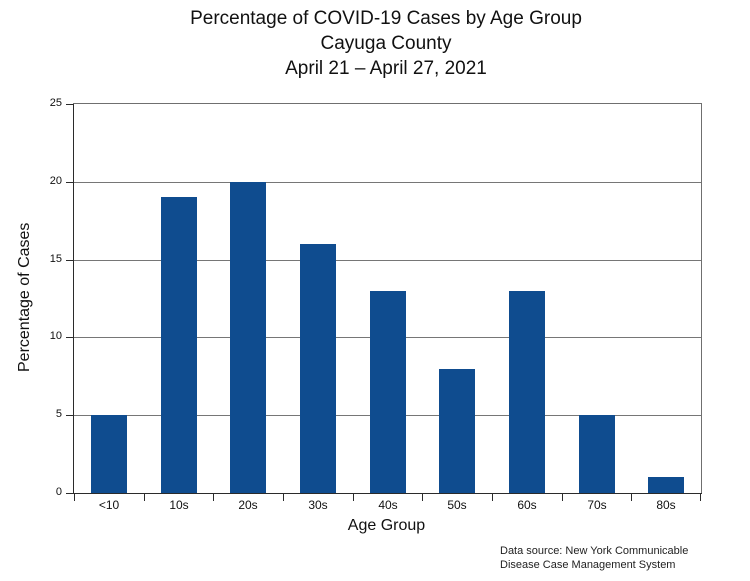  Describe the element at coordinates (58, 492) in the screenshot. I see `y-tick-label: 0` at that location.